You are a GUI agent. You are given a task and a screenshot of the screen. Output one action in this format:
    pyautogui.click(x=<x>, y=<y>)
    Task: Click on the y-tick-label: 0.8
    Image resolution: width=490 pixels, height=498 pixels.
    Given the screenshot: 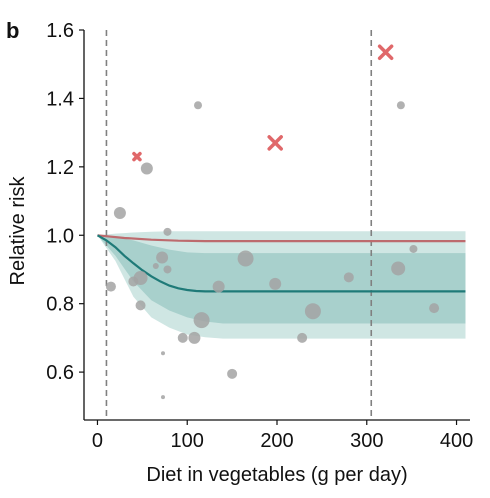 What is the action you would take?
    pyautogui.click(x=60, y=305)
    